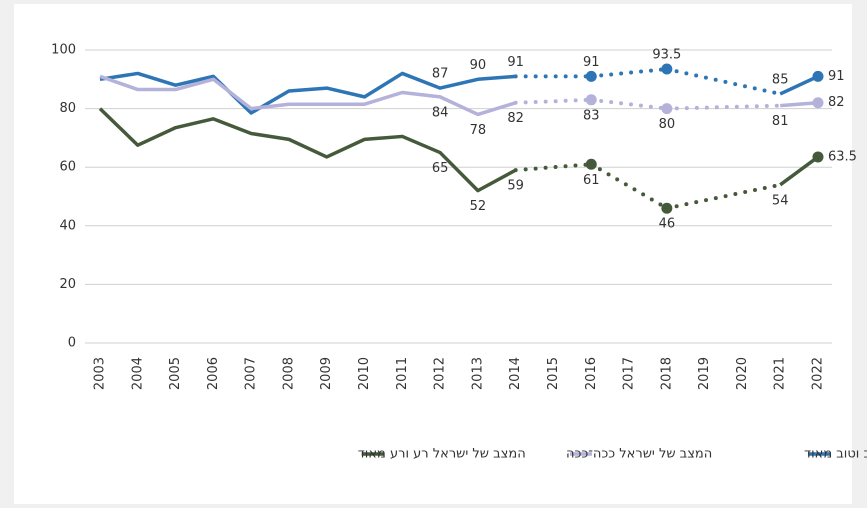 Image resolution: width=867 pixels, height=508 pixels. Describe the element at coordinates (440, 168) in the screenshot. I see `data-label: 65` at that location.